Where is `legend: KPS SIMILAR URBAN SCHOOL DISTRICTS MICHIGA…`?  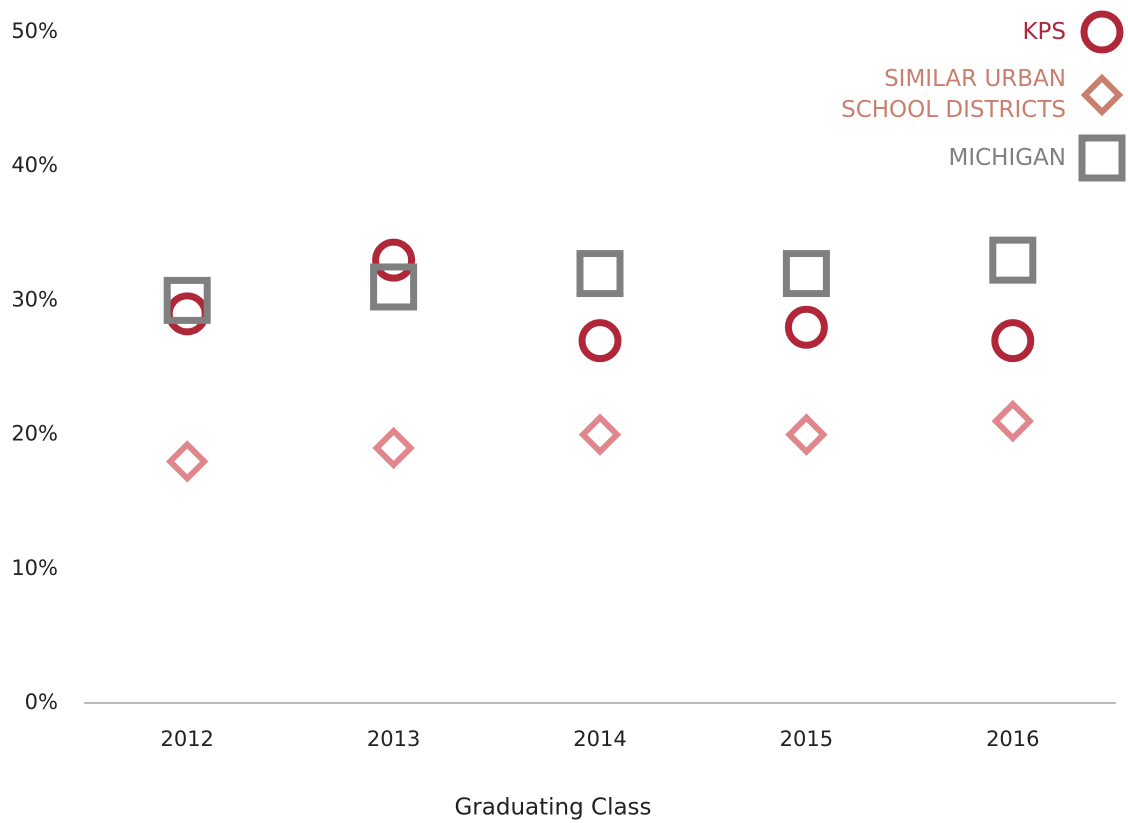
legend: KPS SIMILAR URBAN SCHOOL DISTRICTS MICHIGA… is located at coordinates (918, 98).